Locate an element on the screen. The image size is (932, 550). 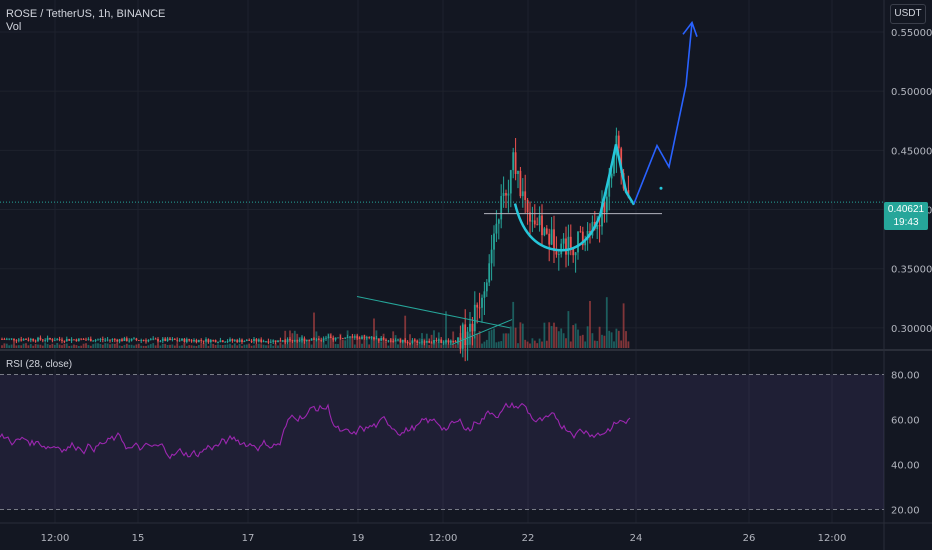
trendline-upper is located at coordinates (433, 312).